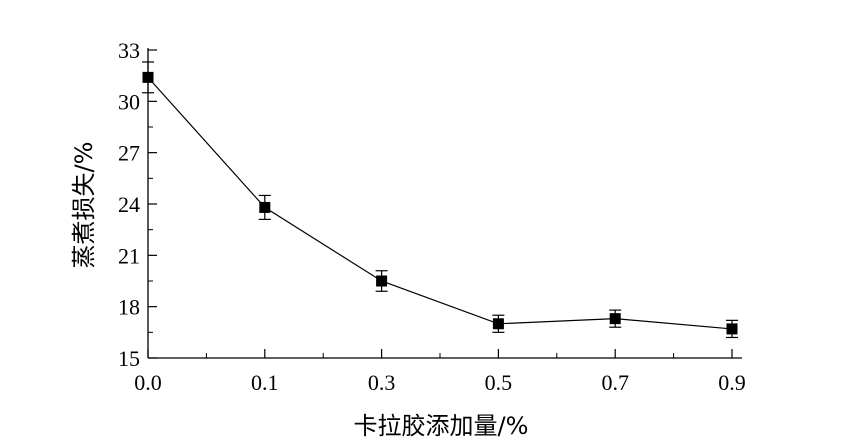  What do you see at coordinates (382, 382) in the screenshot?
I see `x-tick-label: 0.3` at bounding box center [382, 382].